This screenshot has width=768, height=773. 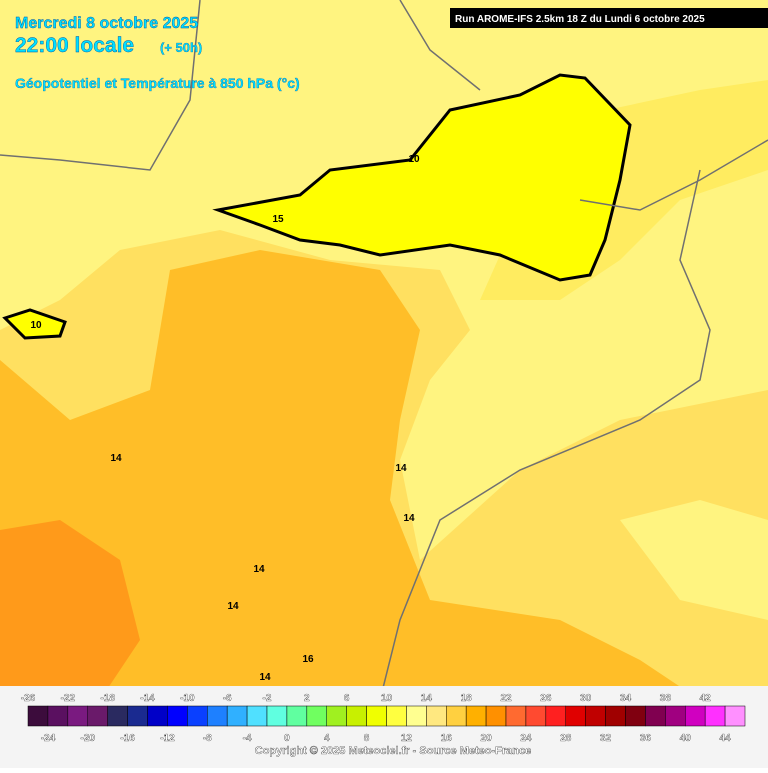 I want to click on legend-label: -22, so click(x=68, y=698).